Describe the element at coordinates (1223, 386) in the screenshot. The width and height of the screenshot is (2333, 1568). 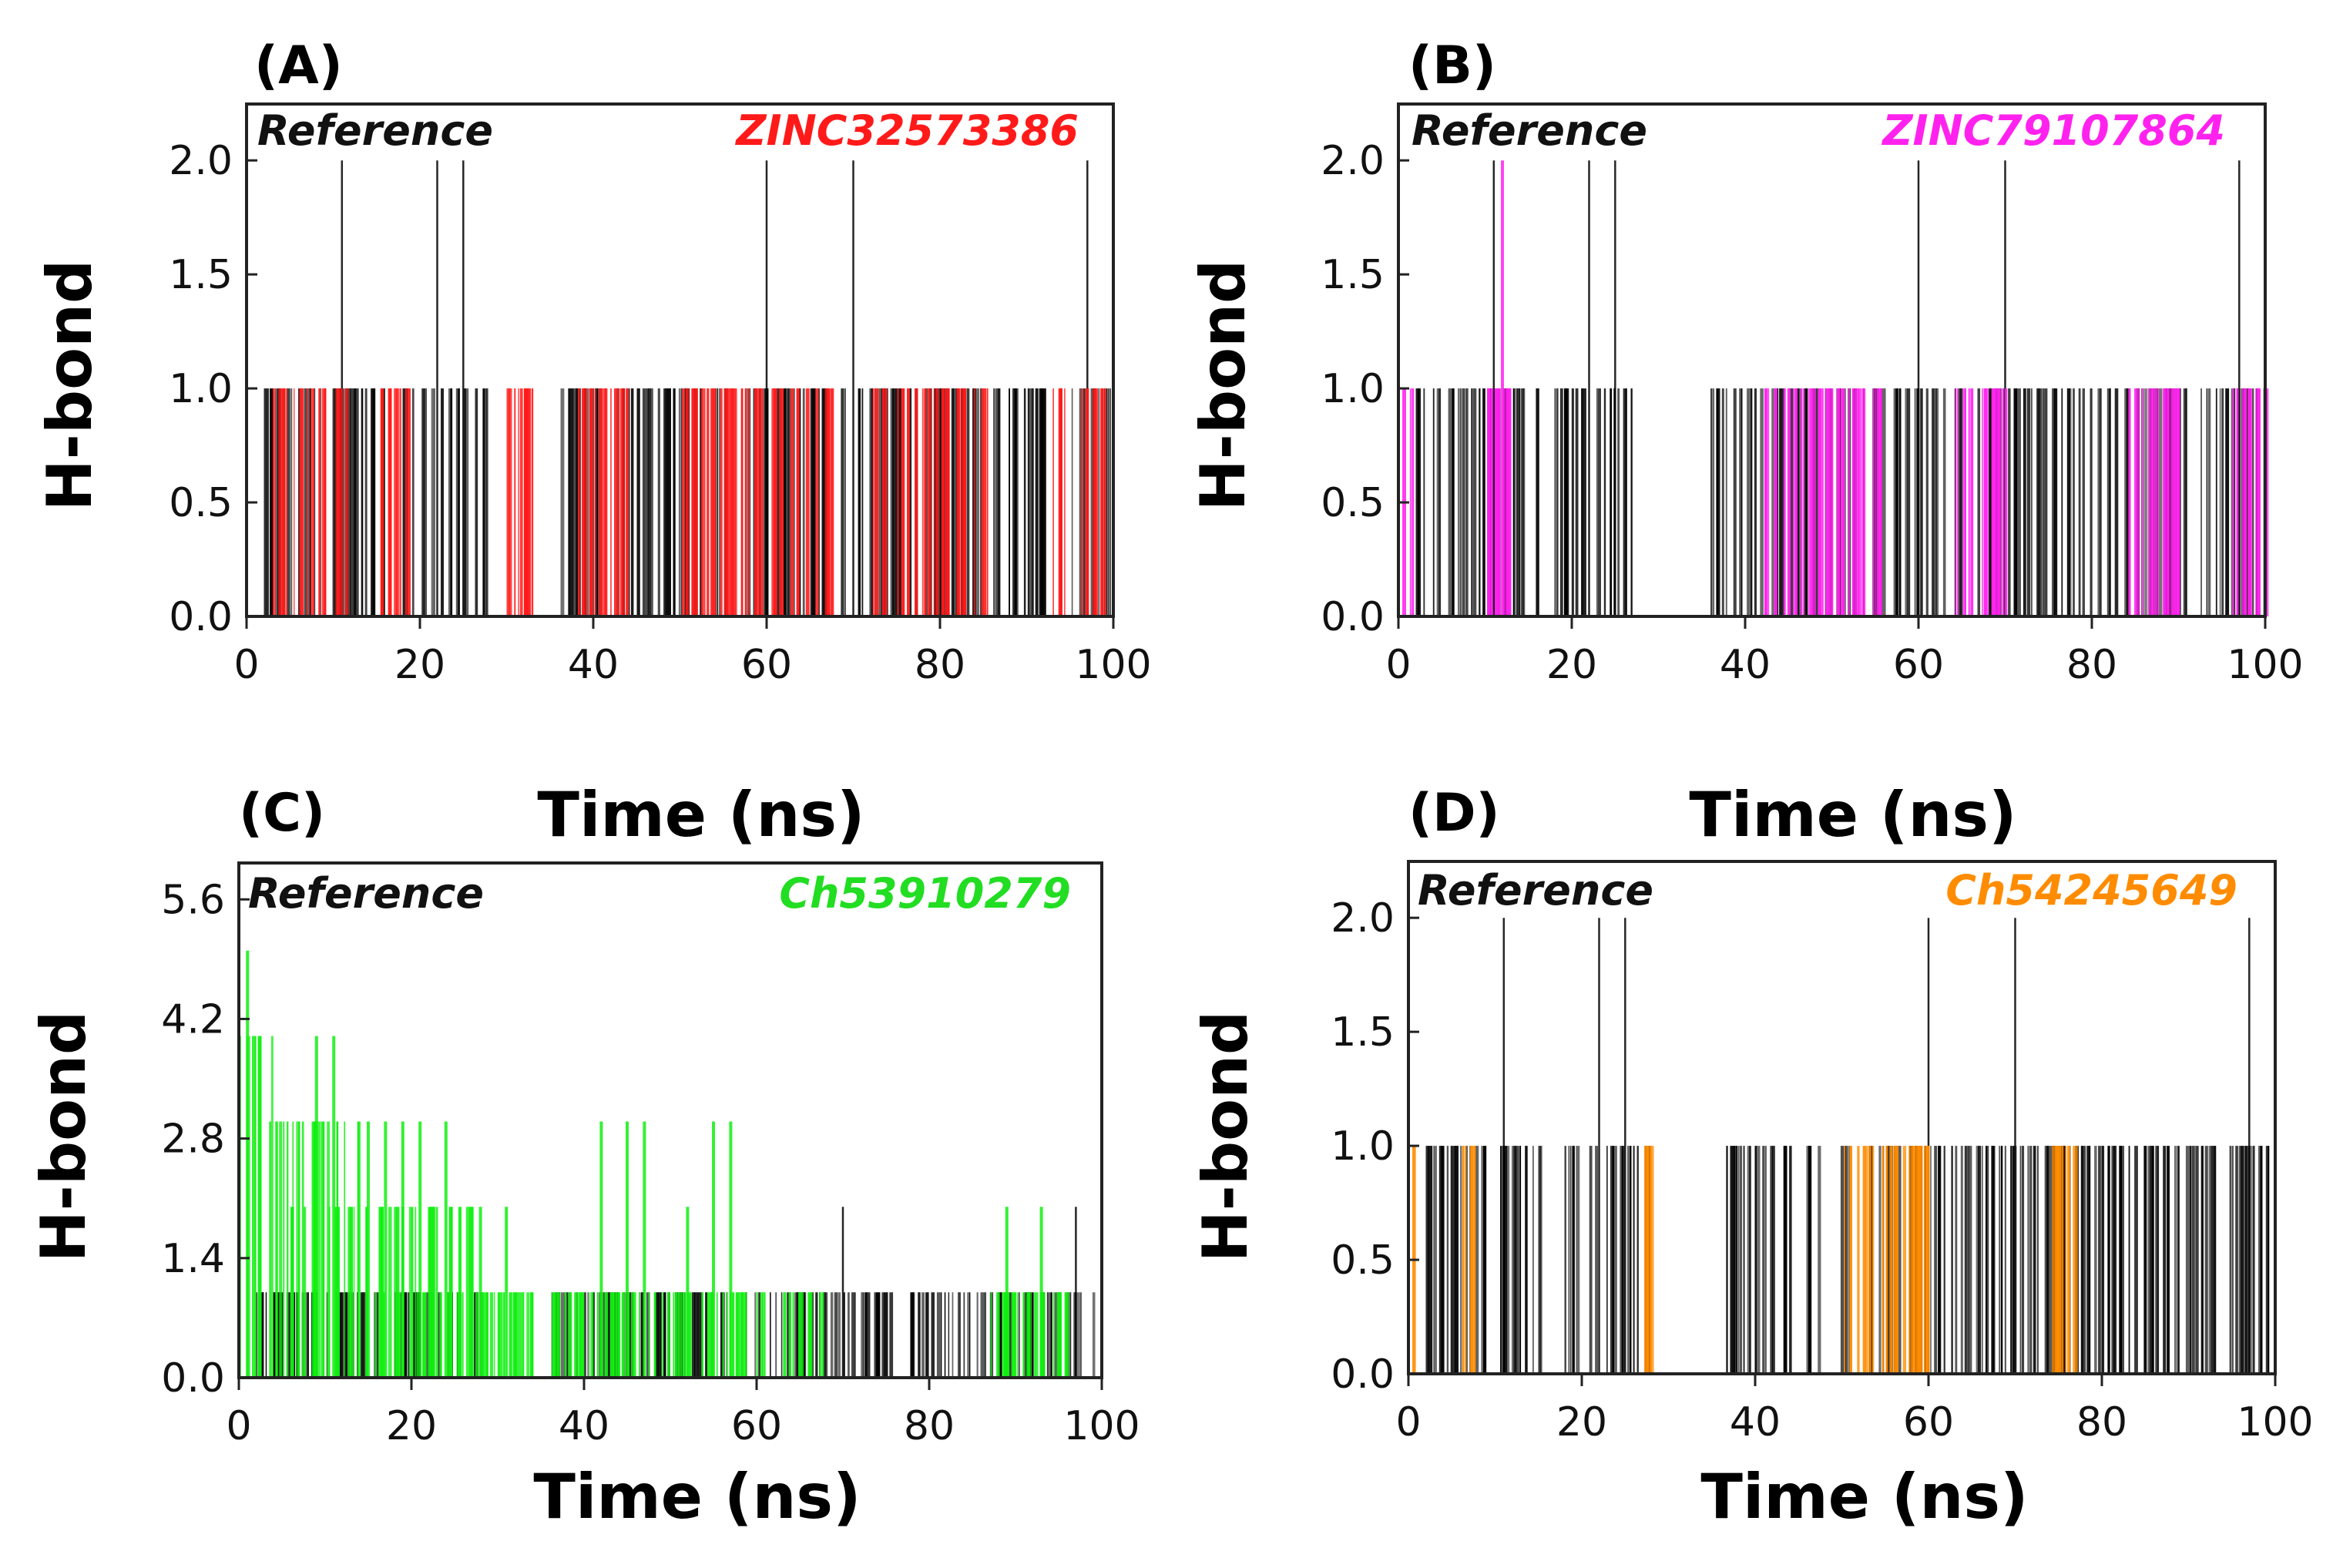
I see `panel-b-ylabel: H-bond` at that location.